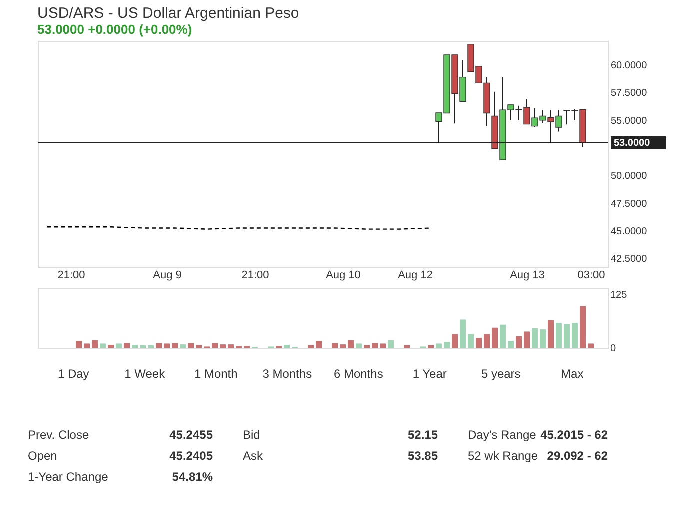  Describe the element at coordinates (629, 176) in the screenshot. I see `y-tick-label: 50.0000` at that location.